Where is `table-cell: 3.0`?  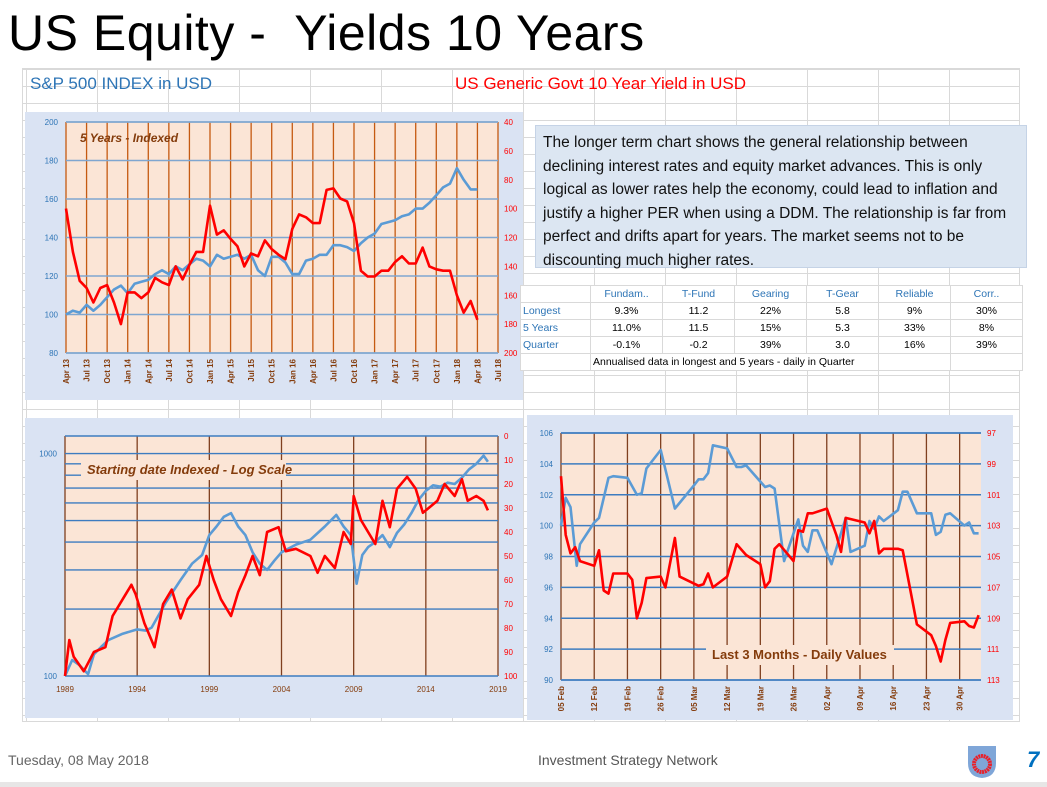
table-cell: 3.0 is located at coordinates (842, 345).